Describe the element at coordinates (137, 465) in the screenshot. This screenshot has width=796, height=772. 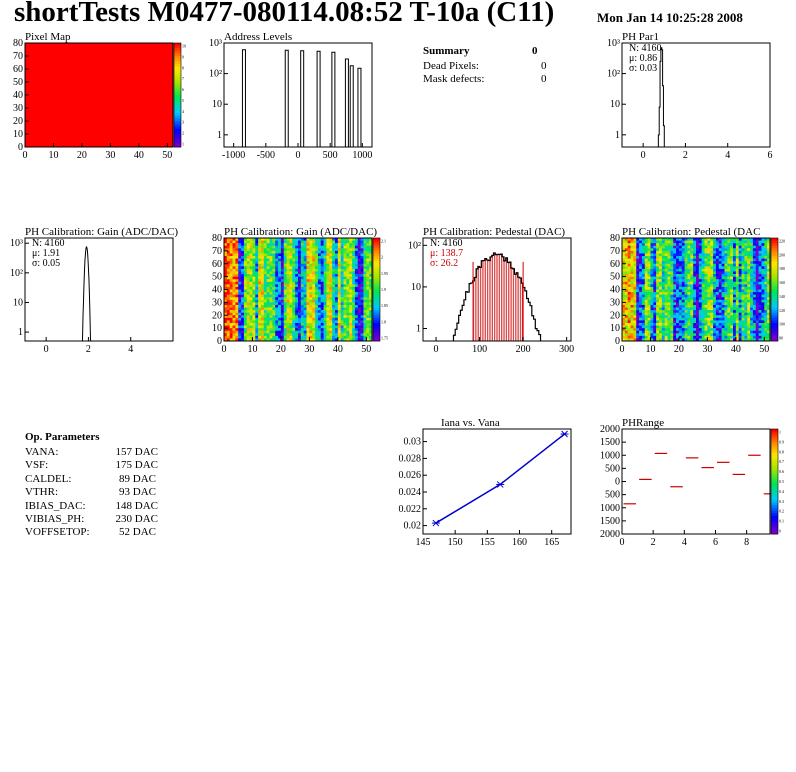
I see `op-param-value: 175 DAC` at that location.